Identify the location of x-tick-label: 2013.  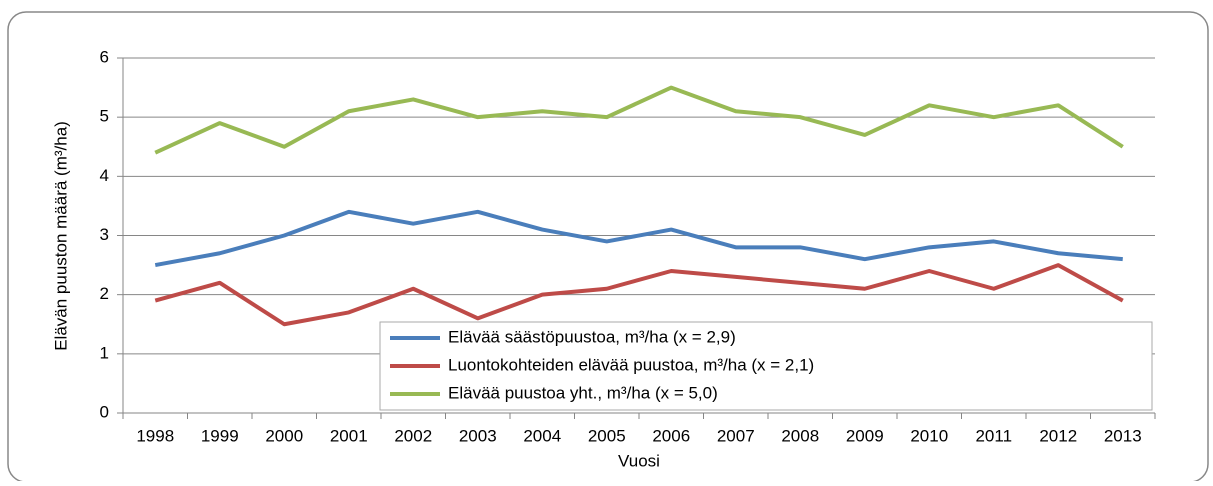
(1123, 435).